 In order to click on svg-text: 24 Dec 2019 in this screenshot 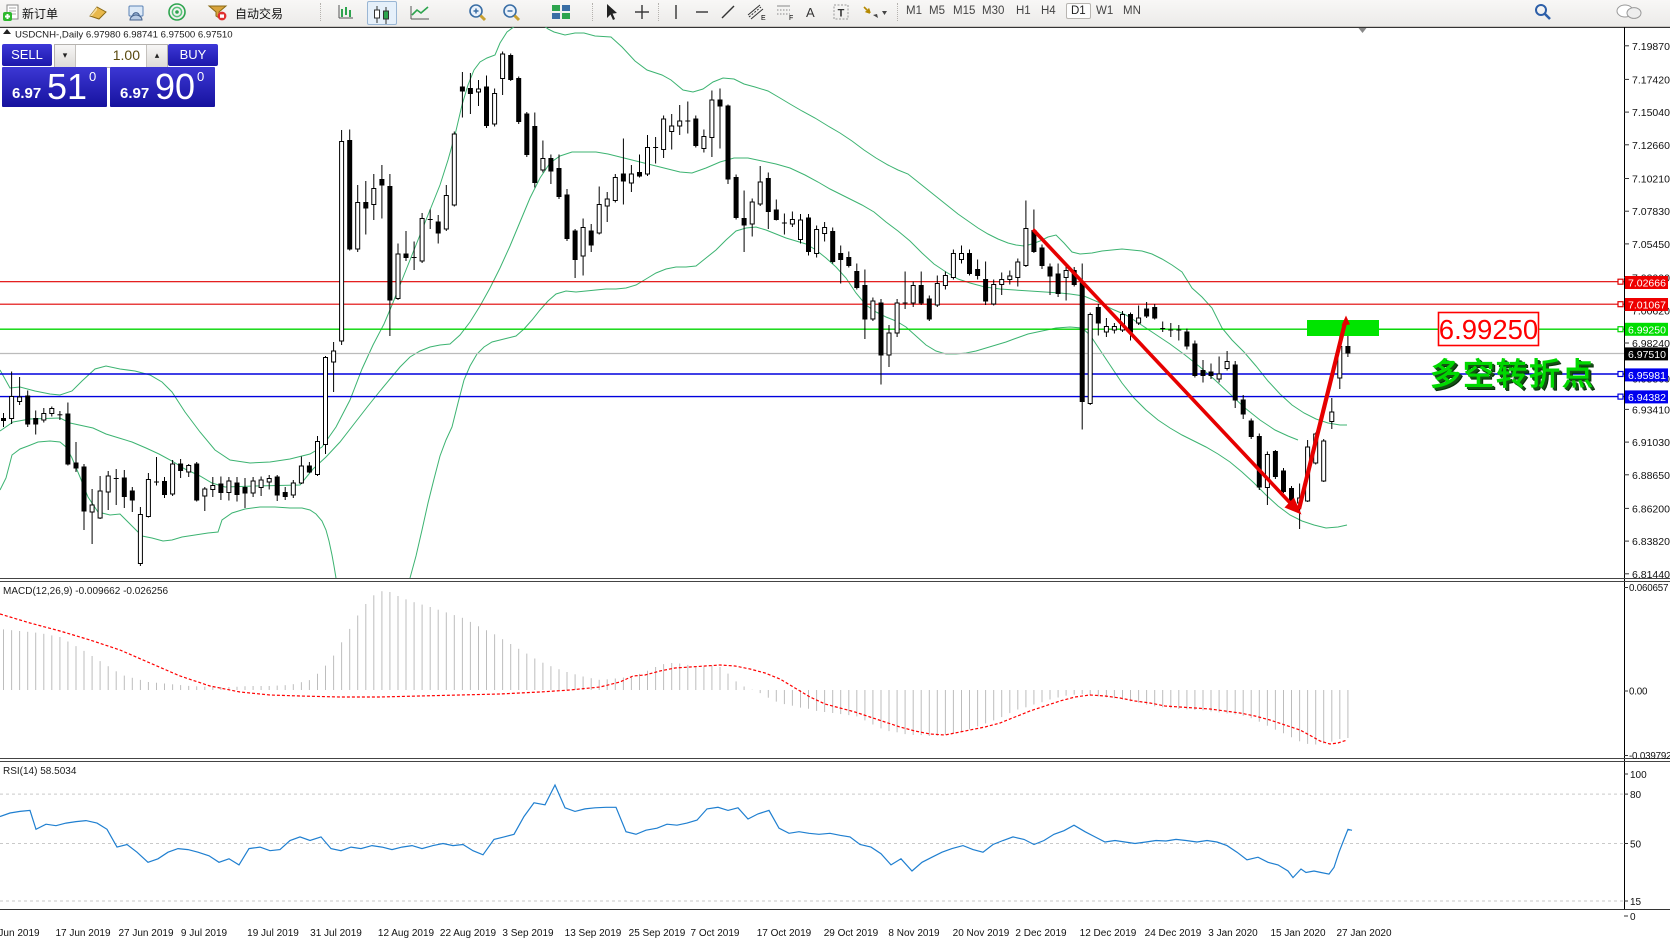, I will do `click(1173, 933)`.